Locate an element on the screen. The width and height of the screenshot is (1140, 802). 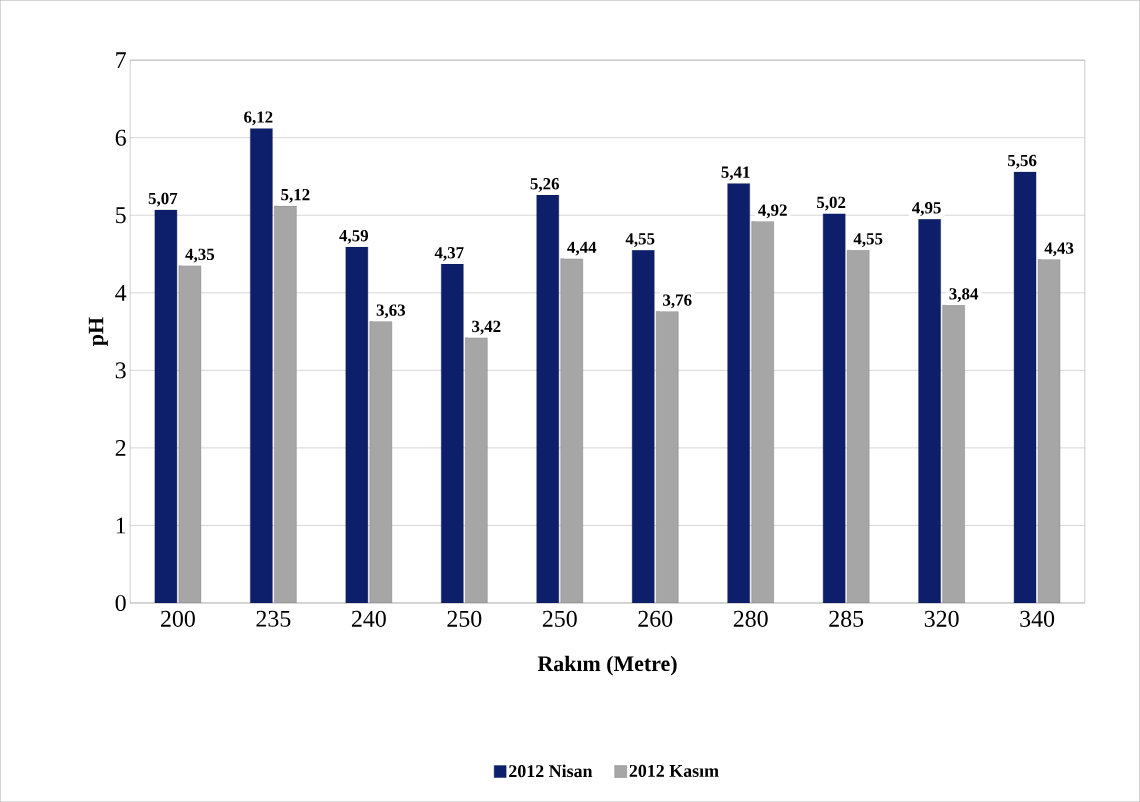
x-tick-label: 340 is located at coordinates (1037, 618).